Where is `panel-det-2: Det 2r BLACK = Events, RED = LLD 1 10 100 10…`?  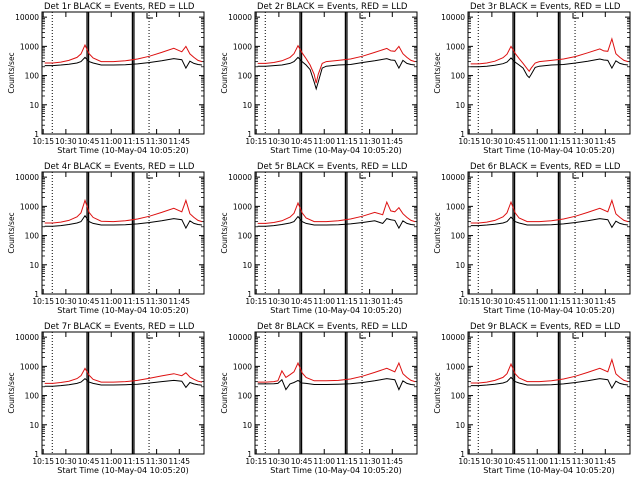
panel-det-2: Det 2r BLACK = Events, RED = LLD 1 10 100 10… is located at coordinates (319, 78).